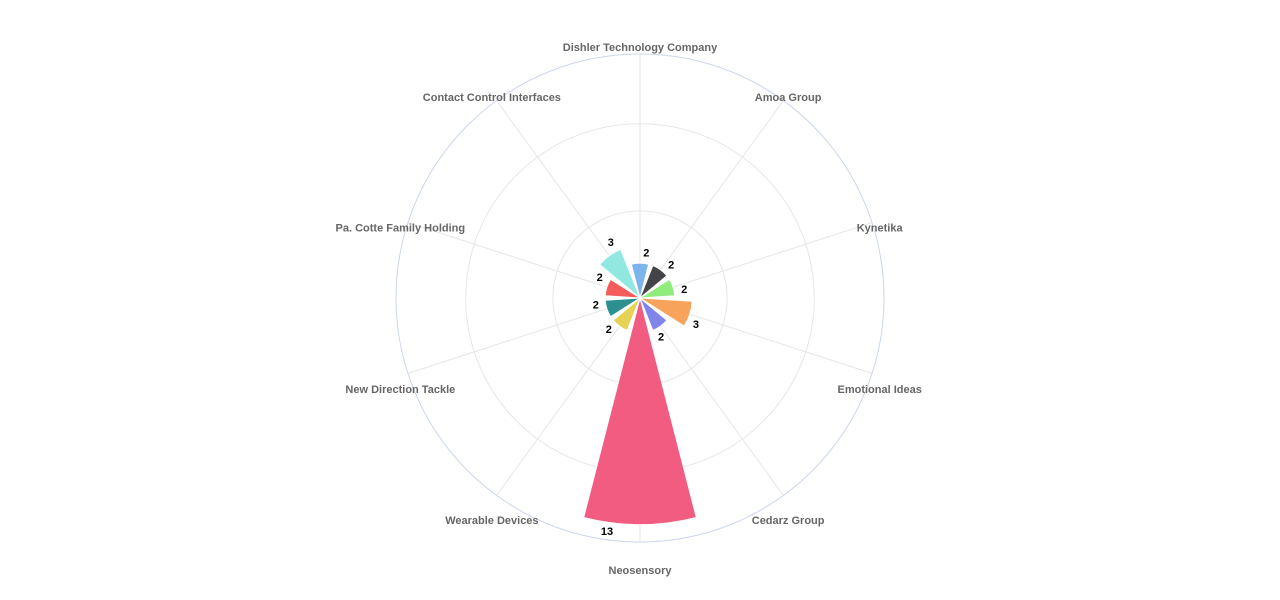  What do you see at coordinates (400, 390) in the screenshot?
I see `category-label: New Direction Tackle` at bounding box center [400, 390].